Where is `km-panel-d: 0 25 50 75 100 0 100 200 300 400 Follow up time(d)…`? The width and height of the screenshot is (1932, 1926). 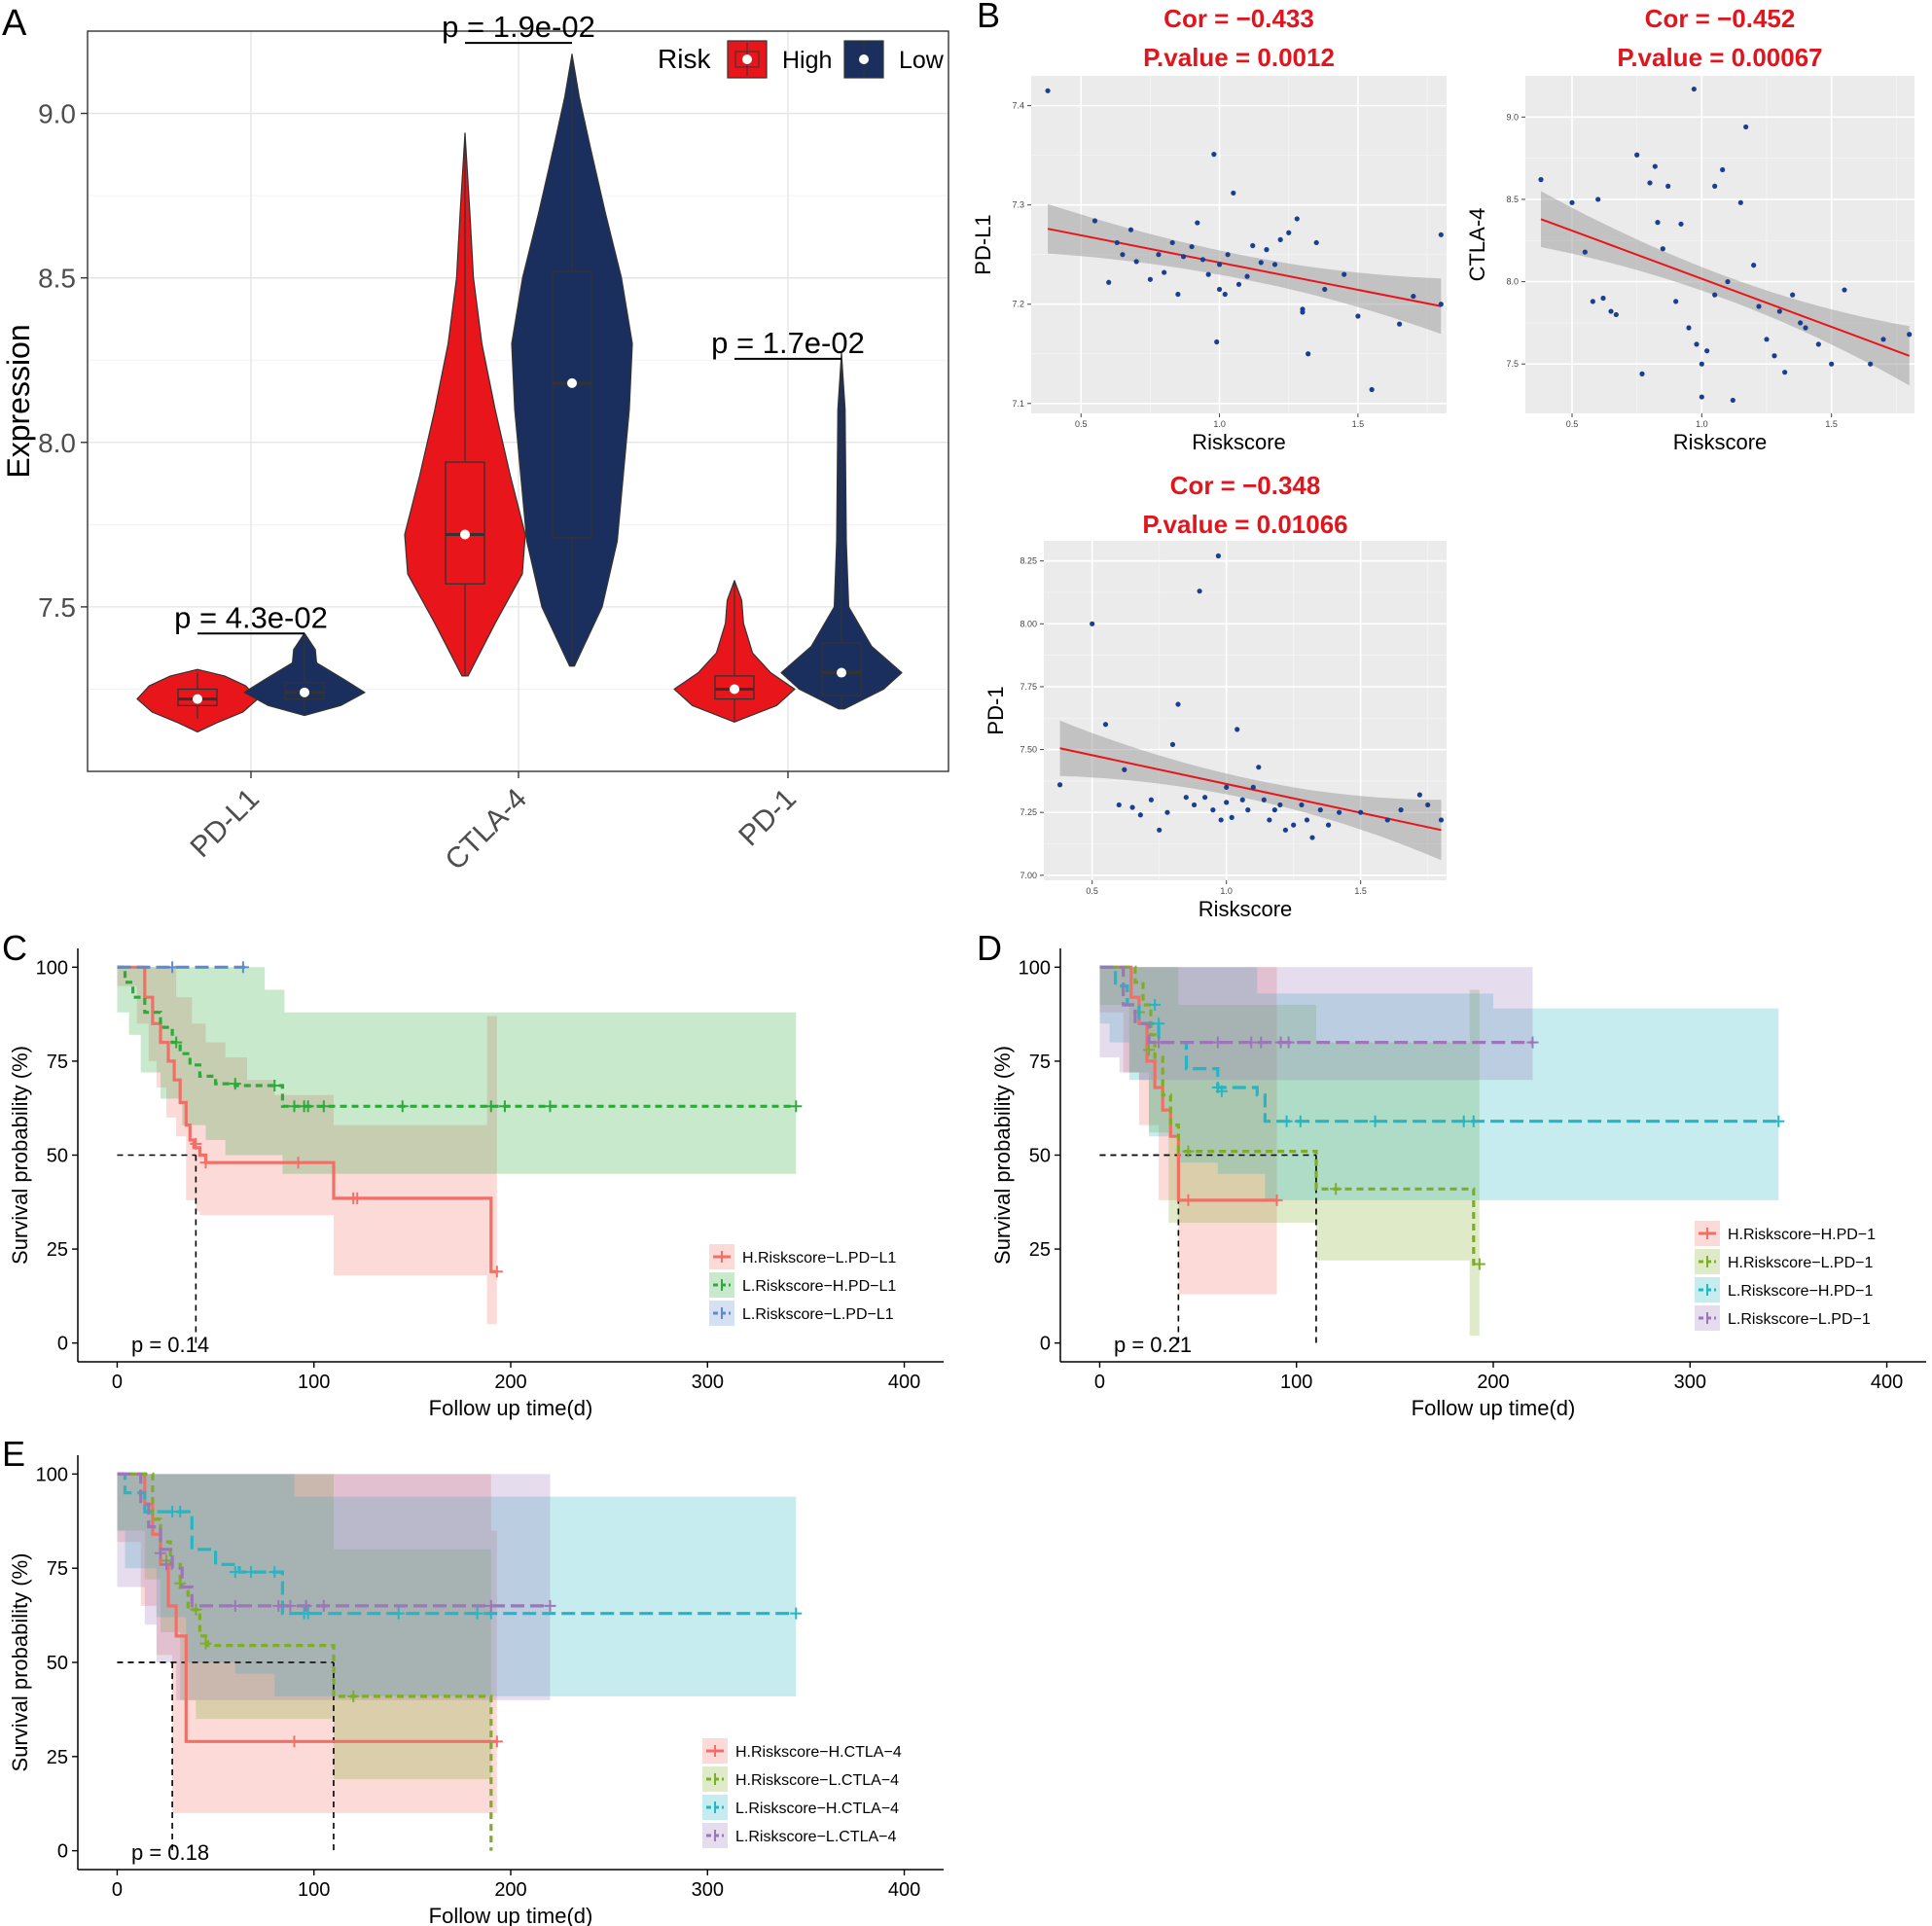
km-panel-d: 0 25 50 75 100 0 100 200 300 400 Follow up time(d)… is located at coordinates (1458, 1184).